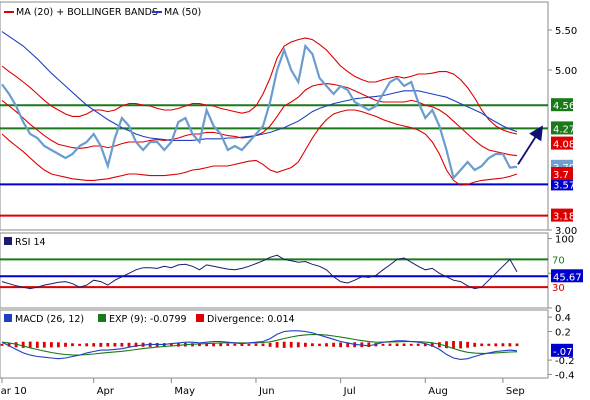 The width and height of the screenshot is (590, 400). I want to click on rsi-legend: RSI 14, so click(25, 242).